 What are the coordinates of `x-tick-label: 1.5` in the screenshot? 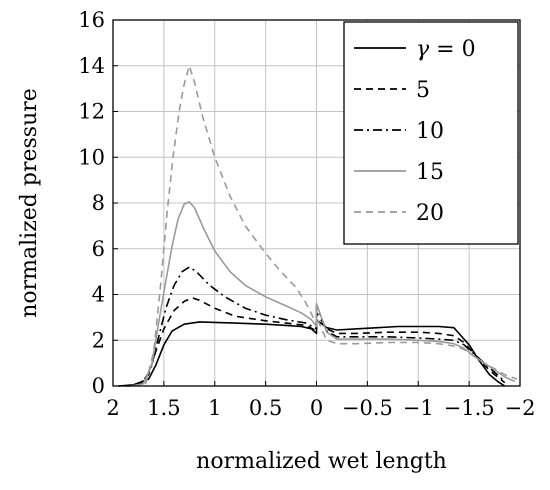 It's located at (163, 408).